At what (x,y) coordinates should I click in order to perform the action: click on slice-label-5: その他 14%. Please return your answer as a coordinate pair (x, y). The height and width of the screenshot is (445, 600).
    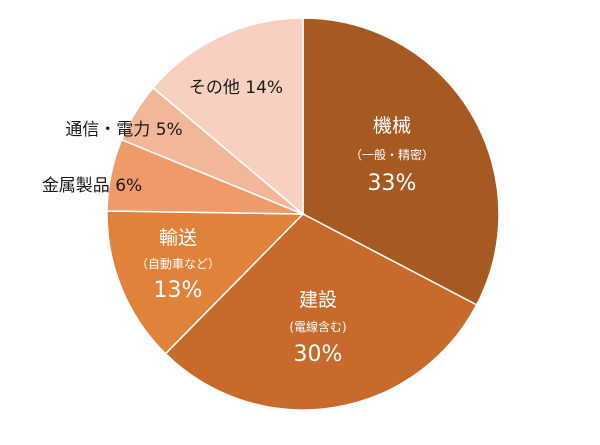
    Looking at the image, I should click on (236, 88).